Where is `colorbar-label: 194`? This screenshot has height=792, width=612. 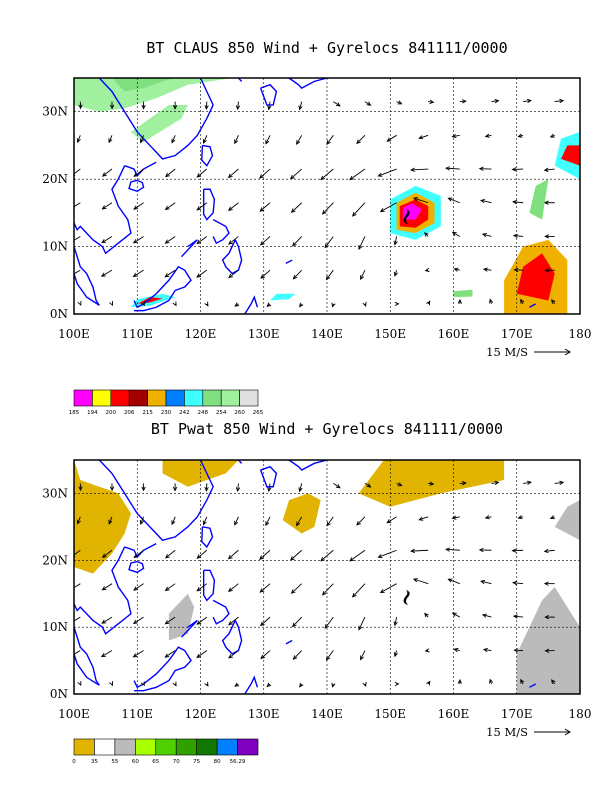 colorbar-label: 194 is located at coordinates (92, 413).